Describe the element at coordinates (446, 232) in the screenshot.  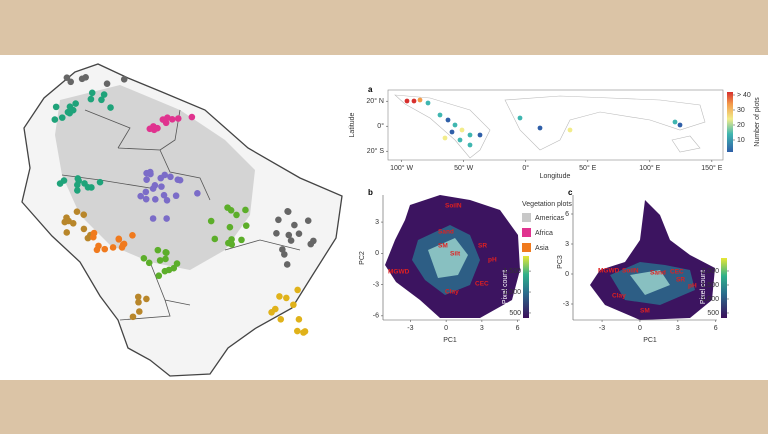
I see `variable-label: Sand` at that location.